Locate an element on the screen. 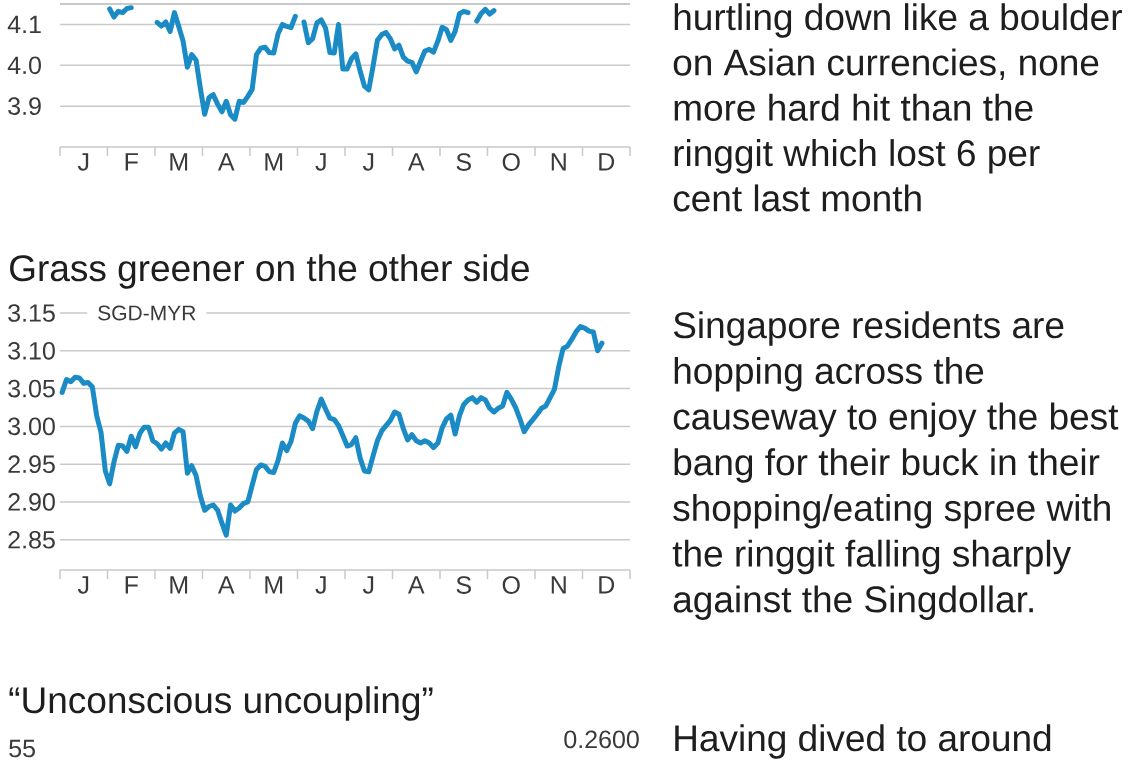  text: hopping across the is located at coordinates (829, 374).